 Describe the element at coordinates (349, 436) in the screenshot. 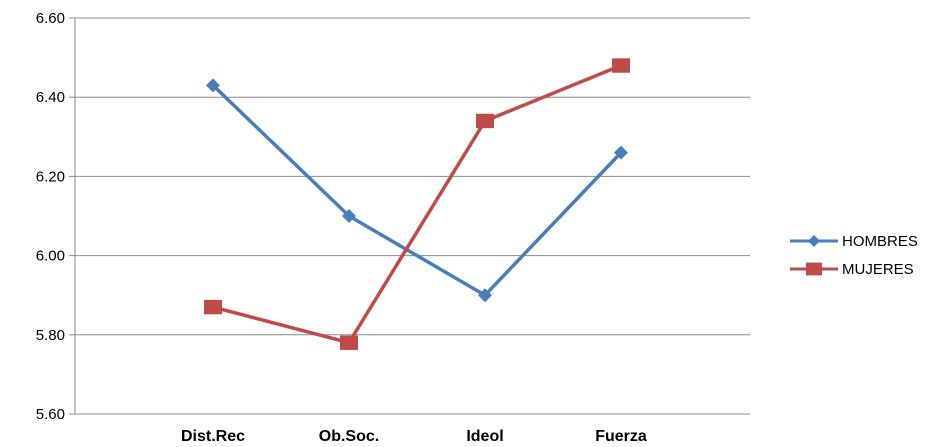

I see `x-tick-label: Ob.Soc.` at that location.